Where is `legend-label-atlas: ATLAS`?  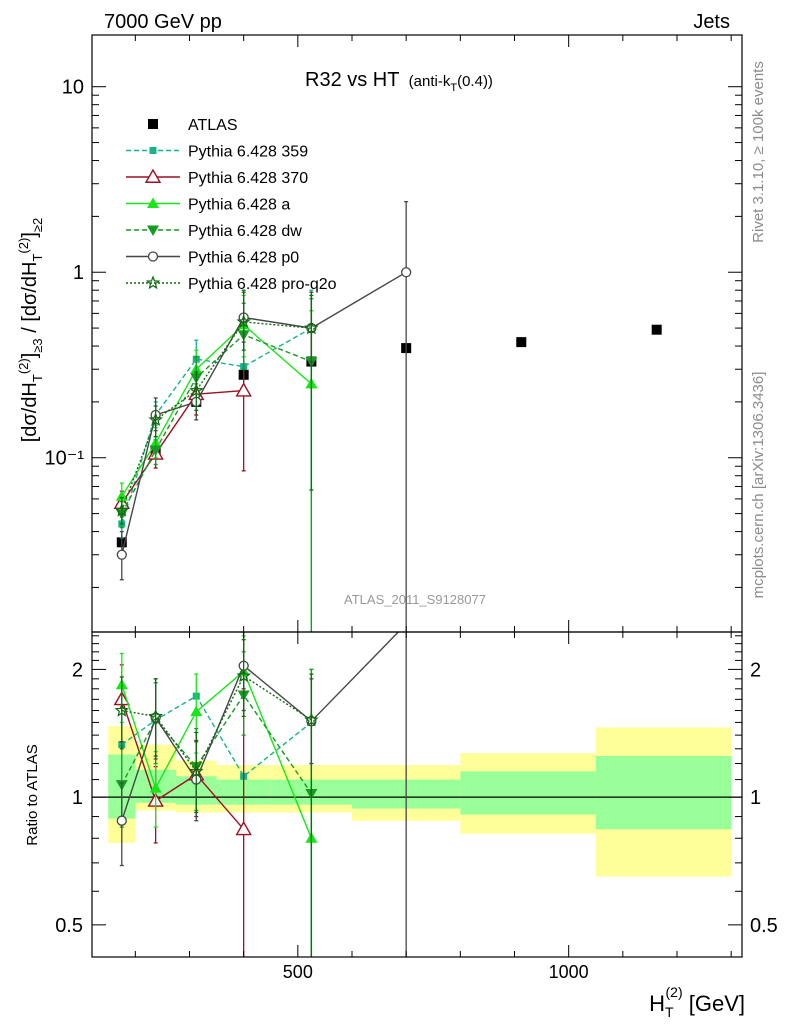
legend-label-atlas: ATLAS is located at coordinates (213, 125).